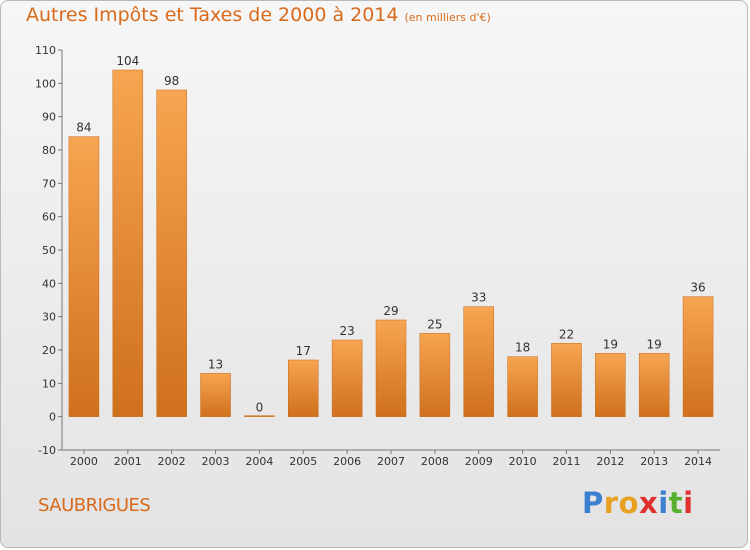 The image size is (750, 550). Describe the element at coordinates (649, 503) in the screenshot. I see `logo-letter: x` at that location.